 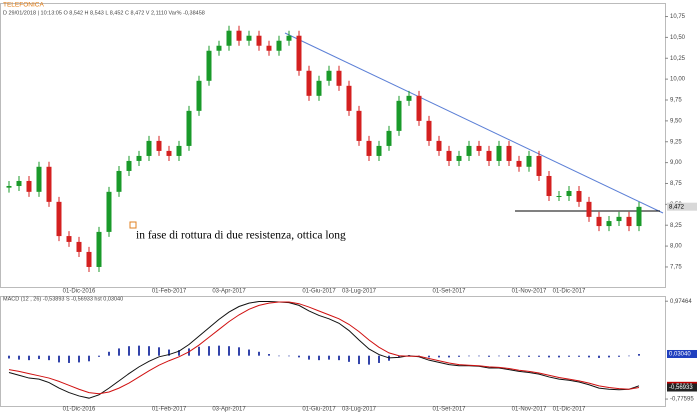 What do you see at coordinates (682, 353) in the screenshot?
I see `price-marker` at bounding box center [682, 353].